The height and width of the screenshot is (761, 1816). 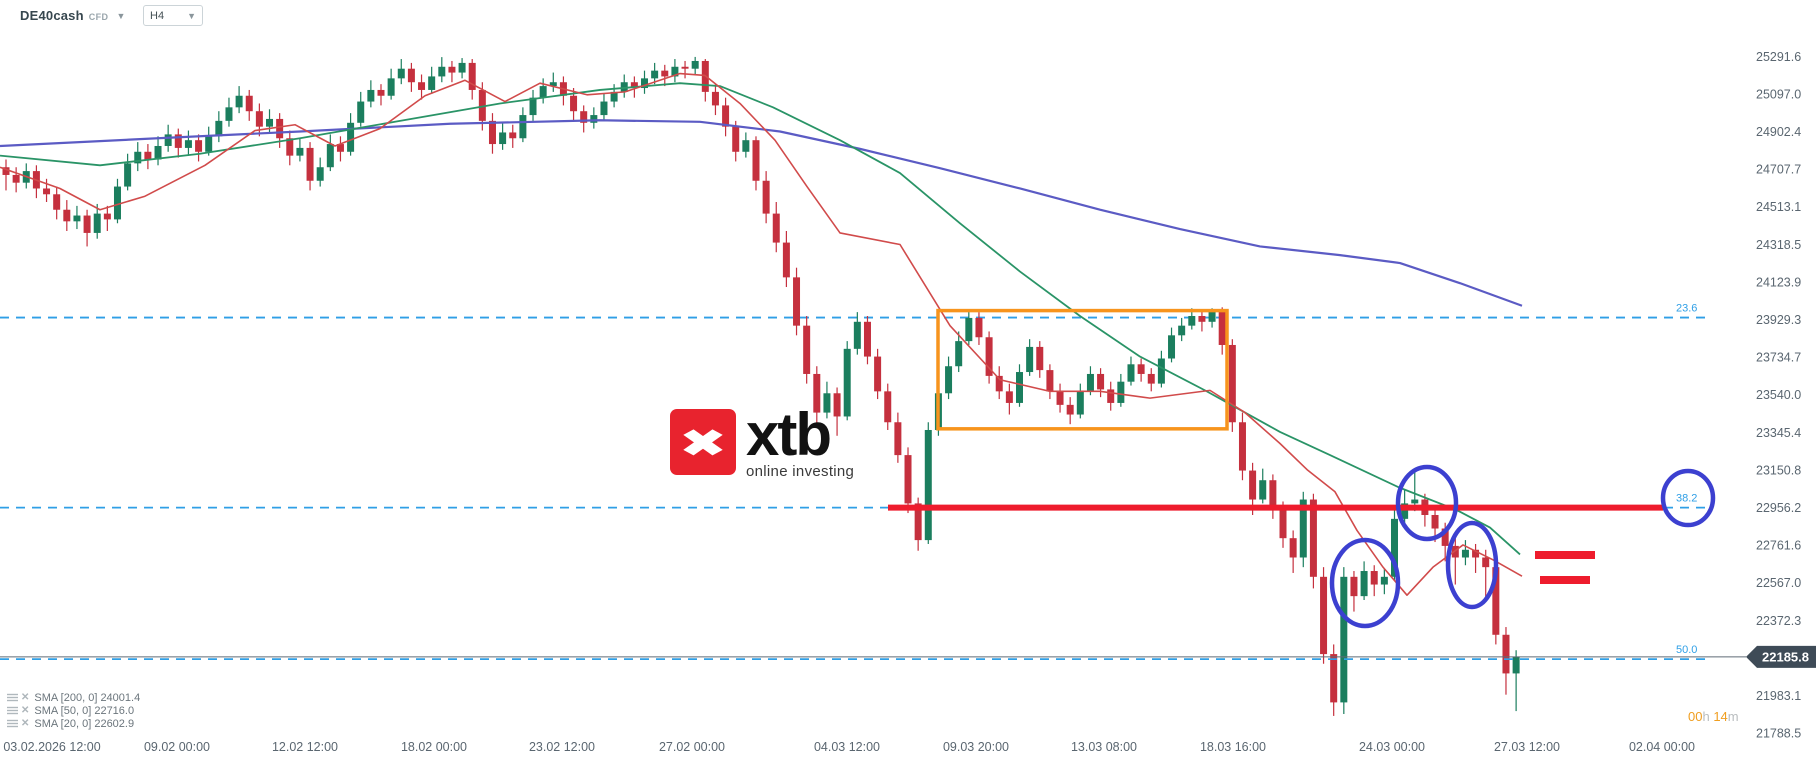 What do you see at coordinates (703, 442) in the screenshot?
I see `xtb-logo-icon` at bounding box center [703, 442].